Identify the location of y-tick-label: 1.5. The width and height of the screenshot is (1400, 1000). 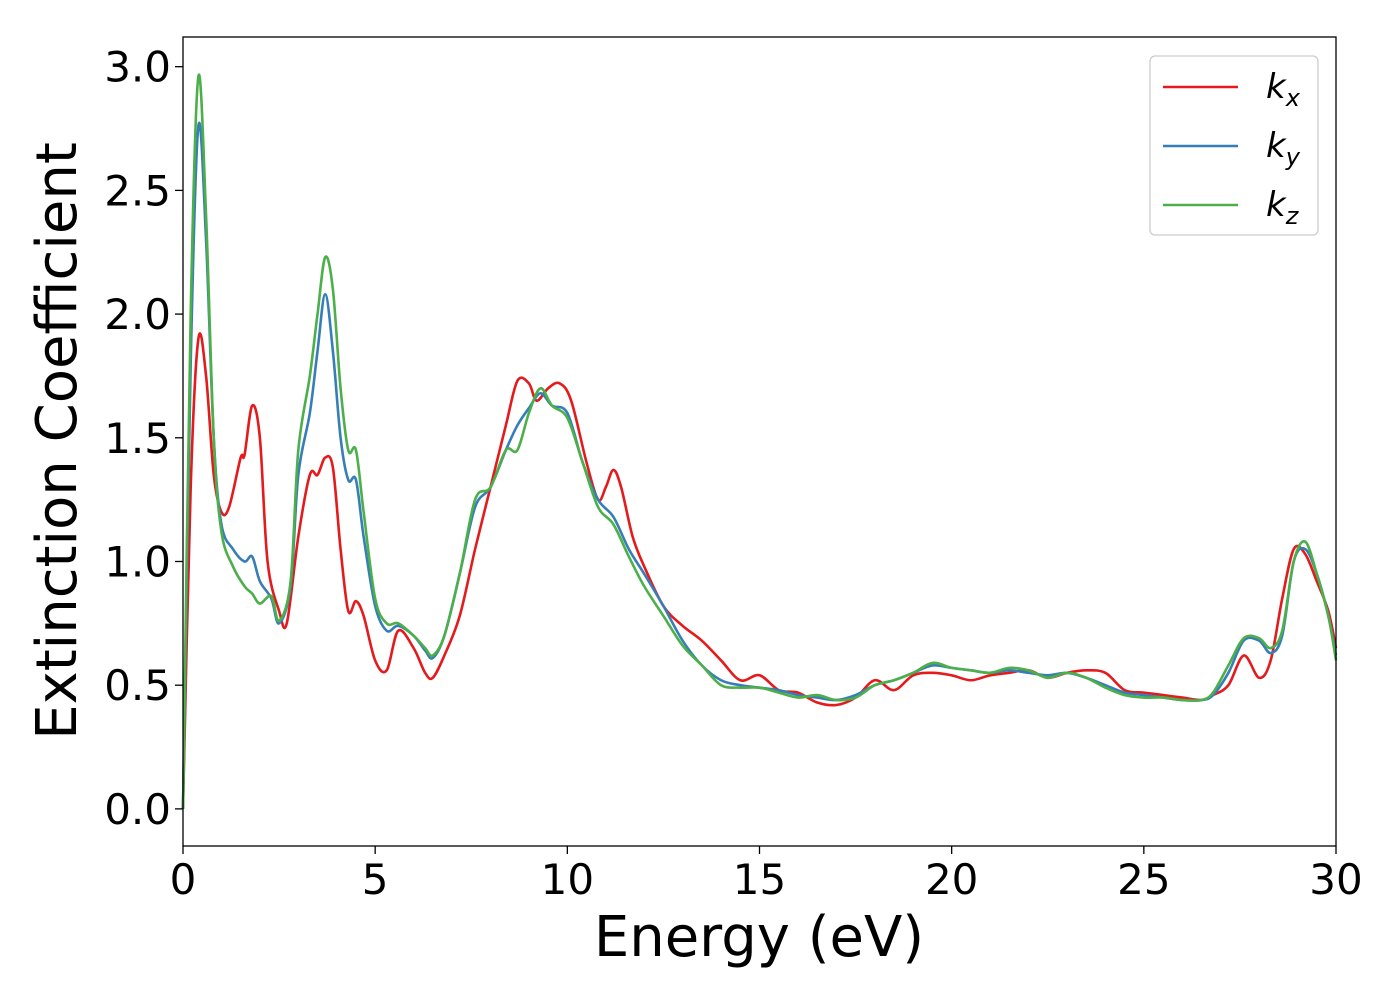
(137, 438).